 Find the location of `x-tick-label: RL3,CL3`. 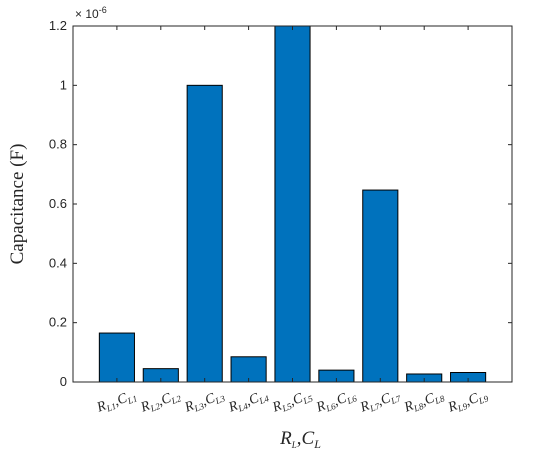

x-tick-label: RL3,CL3 is located at coordinates (204, 401).